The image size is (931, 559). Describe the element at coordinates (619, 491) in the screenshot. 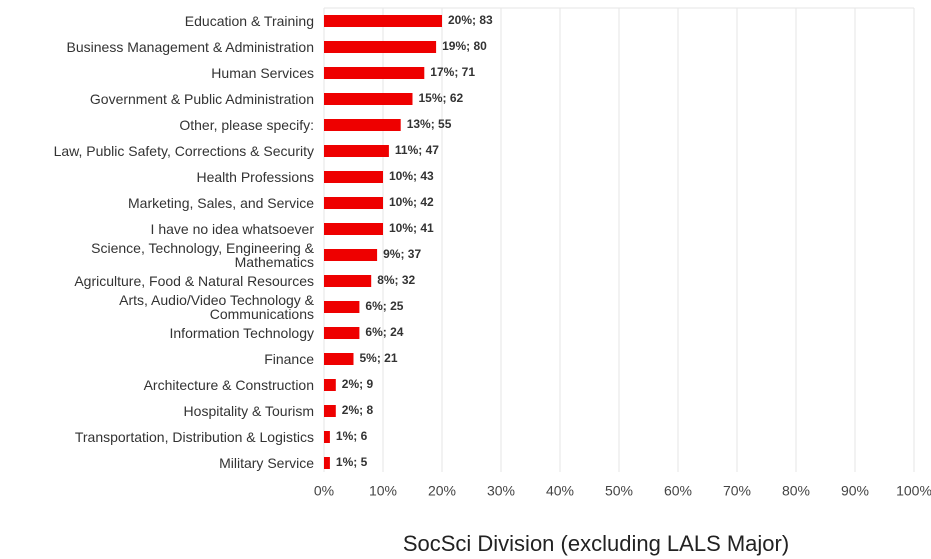

I see `x-tick-label: 50%` at that location.